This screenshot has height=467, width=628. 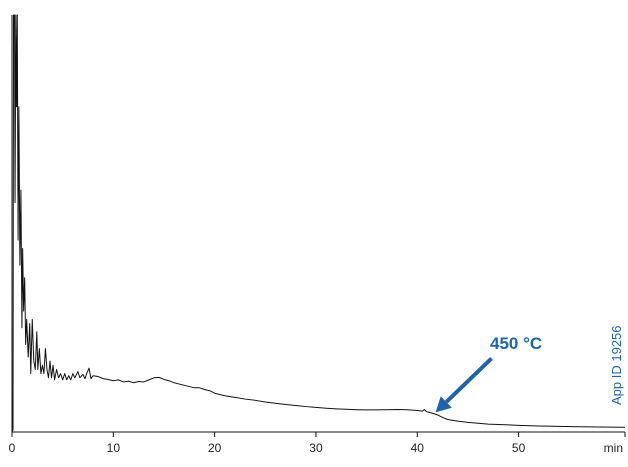 What do you see at coordinates (12, 448) in the screenshot?
I see `x-tick-label-0: 0` at bounding box center [12, 448].